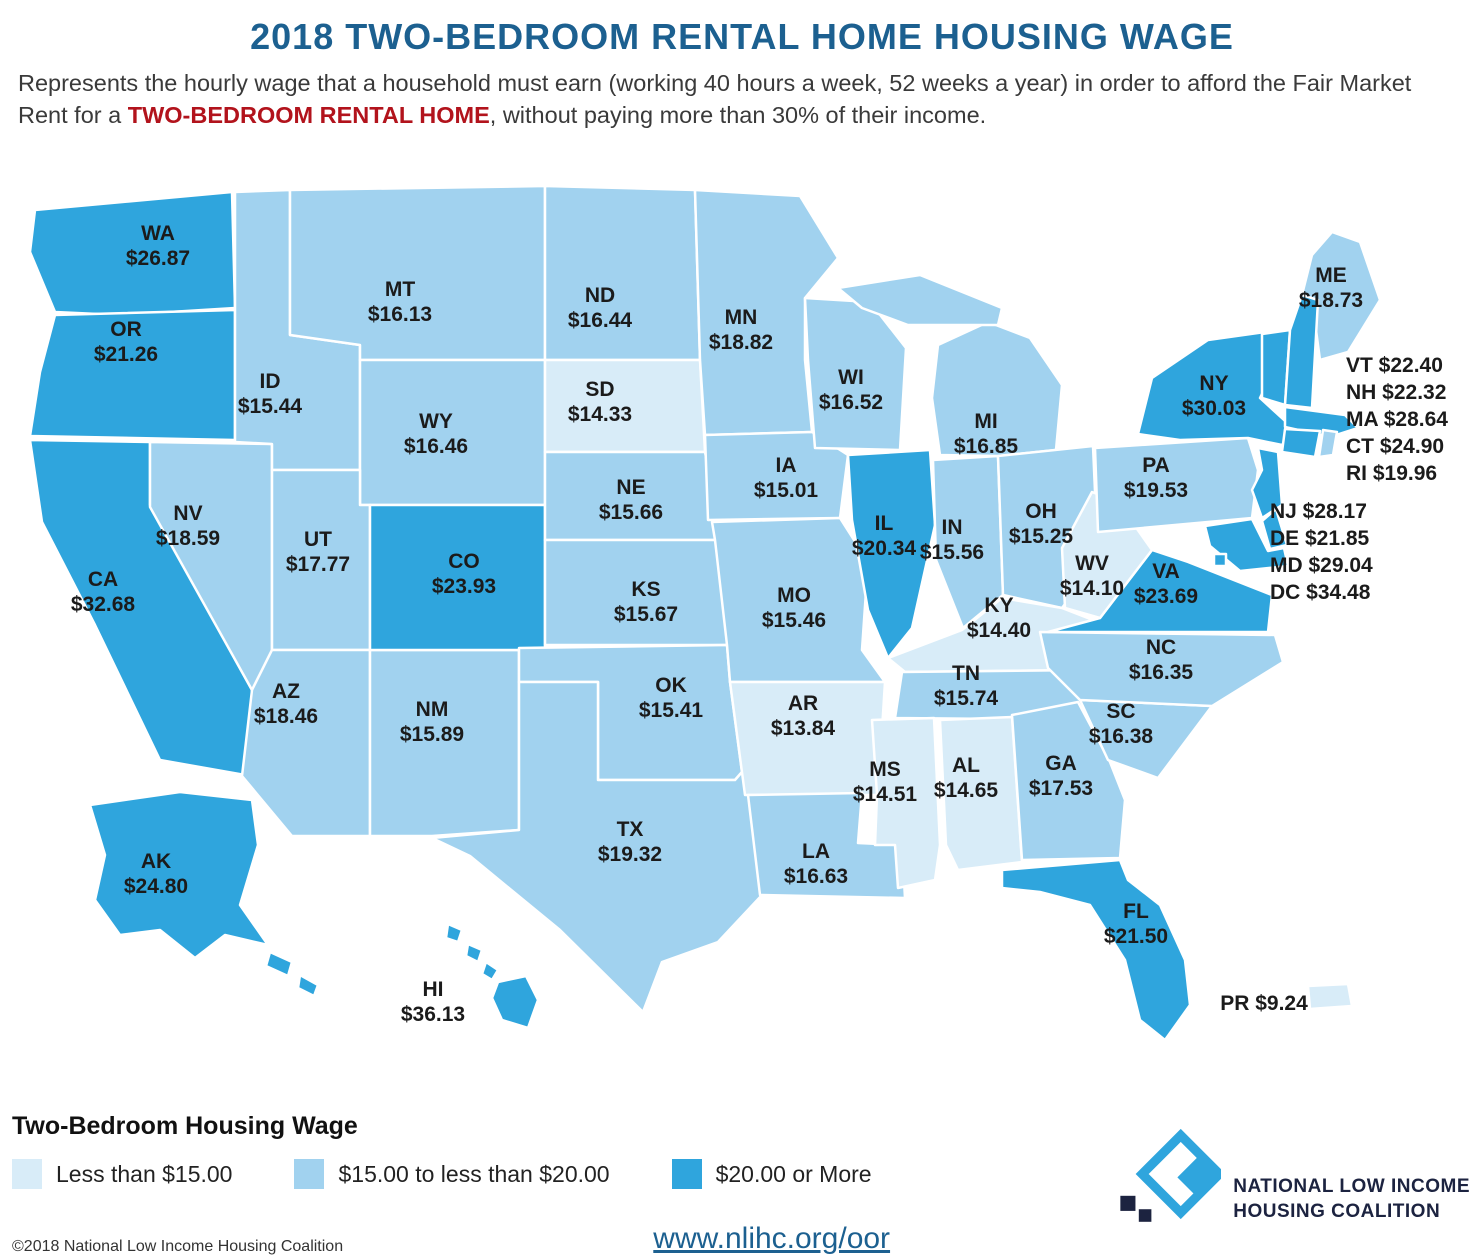 The height and width of the screenshot is (1259, 1484). Describe the element at coordinates (952, 540) in the screenshot. I see `state-IN-label: IN $15.56` at that location.